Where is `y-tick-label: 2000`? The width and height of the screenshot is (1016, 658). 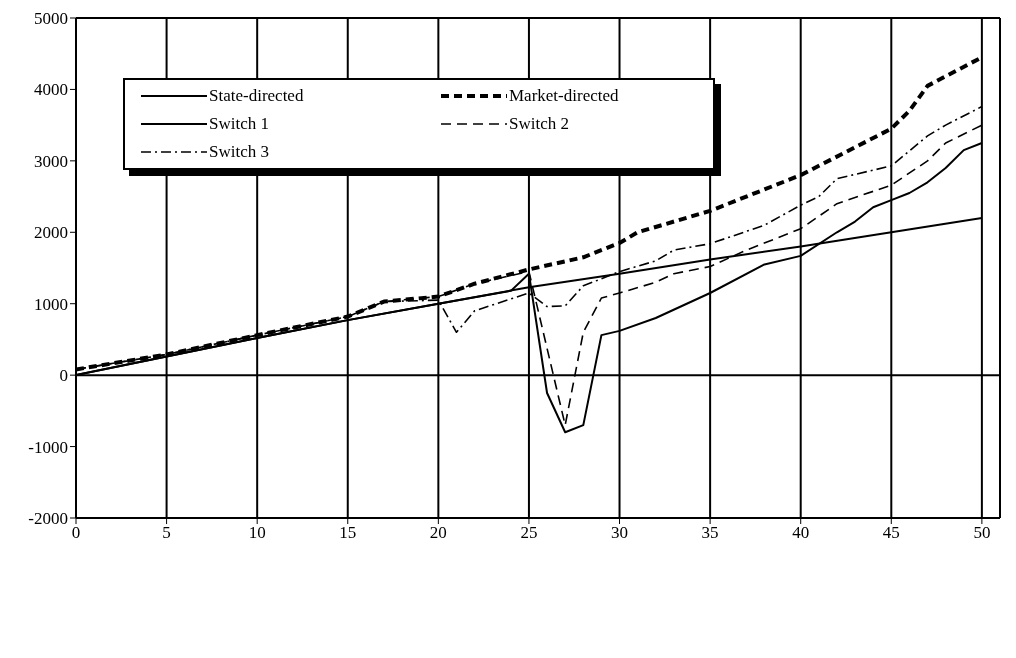 y-tick-label: 2000 is located at coordinates (51, 233).